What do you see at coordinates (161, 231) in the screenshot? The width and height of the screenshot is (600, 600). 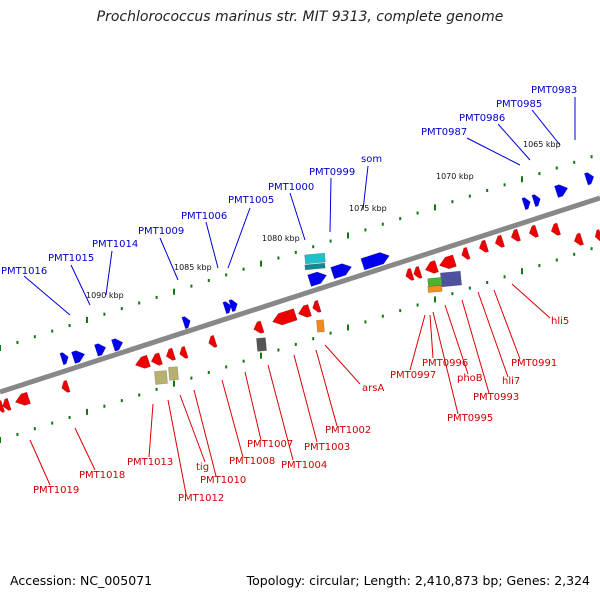 I see `gene-label-pmt1009: PMT1009` at bounding box center [161, 231].